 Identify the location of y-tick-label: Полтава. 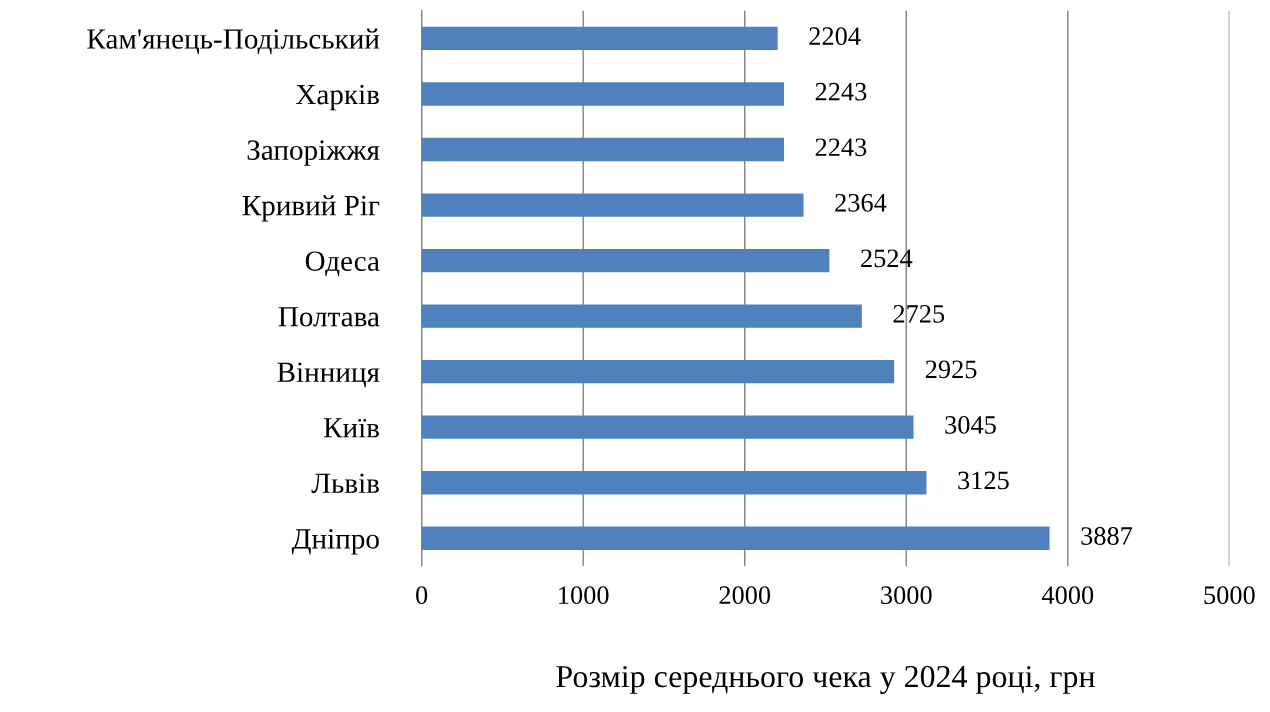
(329, 317).